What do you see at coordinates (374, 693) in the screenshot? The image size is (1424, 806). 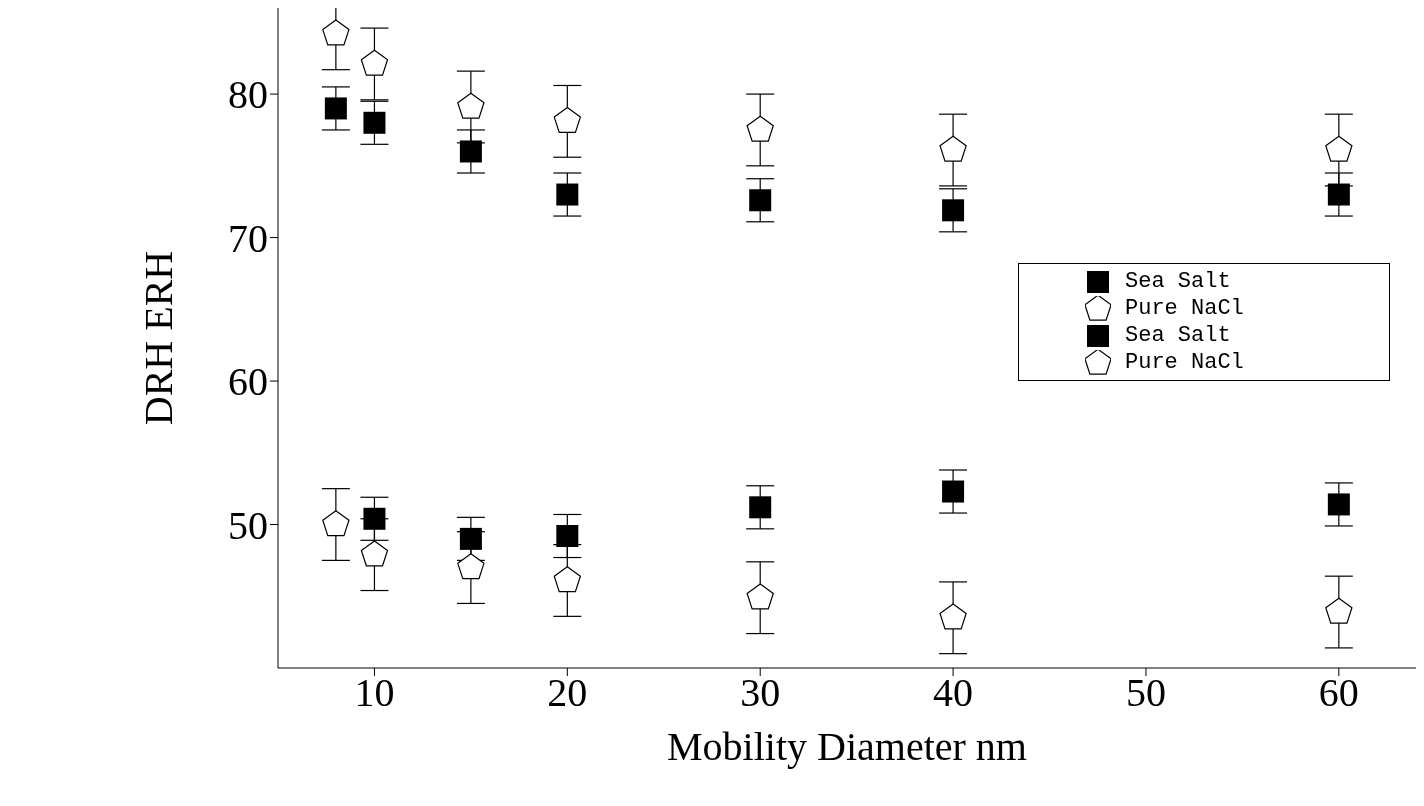 I see `x-tick-label: 10` at bounding box center [374, 693].